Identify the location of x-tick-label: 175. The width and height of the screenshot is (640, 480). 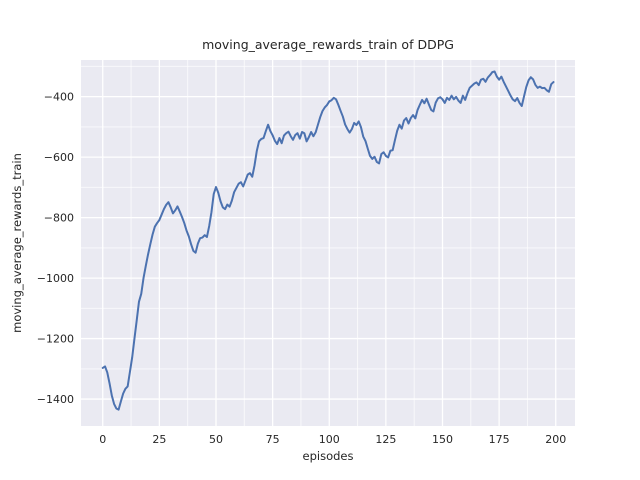
(499, 439).